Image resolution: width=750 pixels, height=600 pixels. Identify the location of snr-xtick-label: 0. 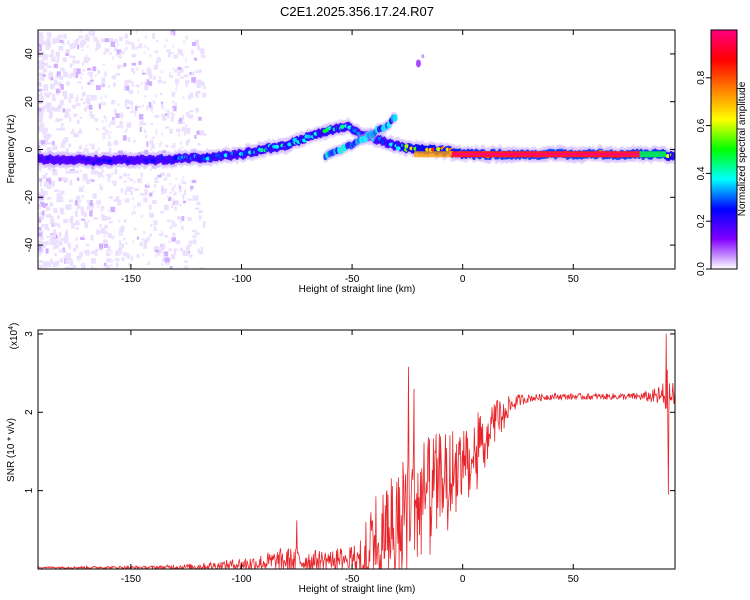
(463, 579).